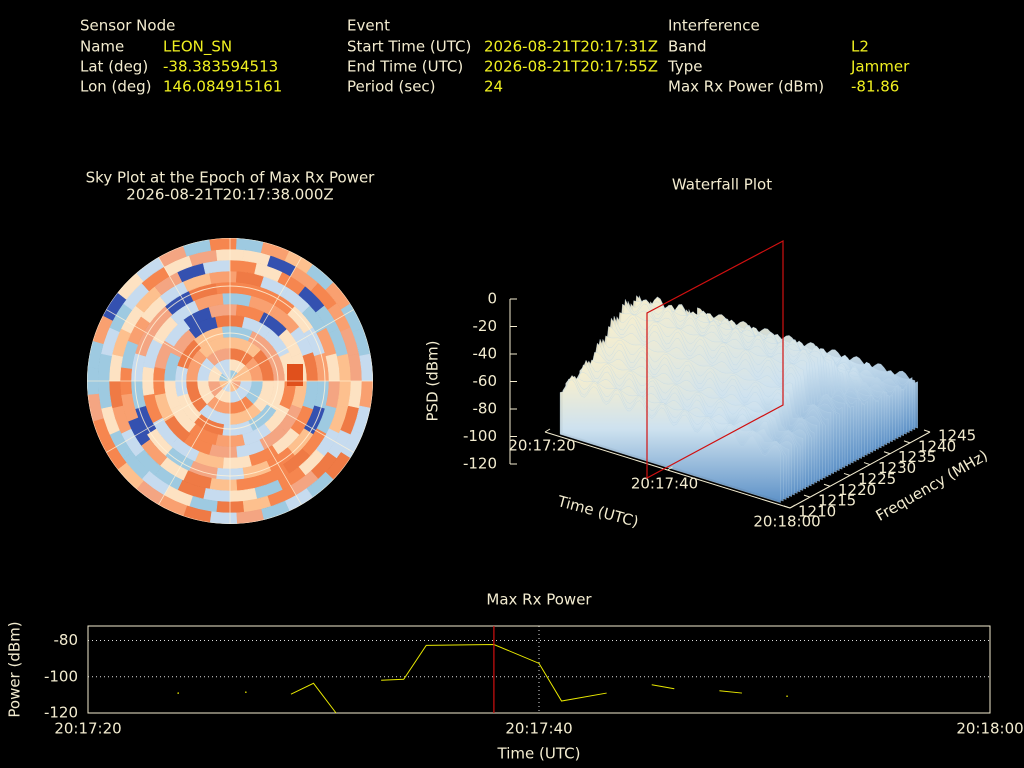  Describe the element at coordinates (480, 436) in the screenshot. I see `z-tick-label: -100` at that location.